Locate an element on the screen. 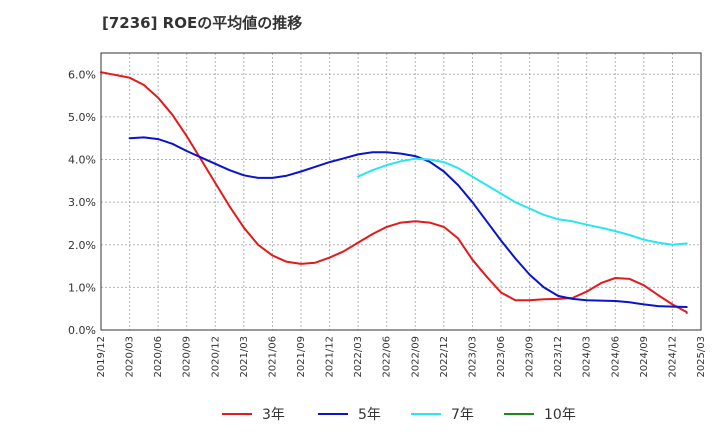  x-tick-label: 2023/06 is located at coordinates (501, 357).